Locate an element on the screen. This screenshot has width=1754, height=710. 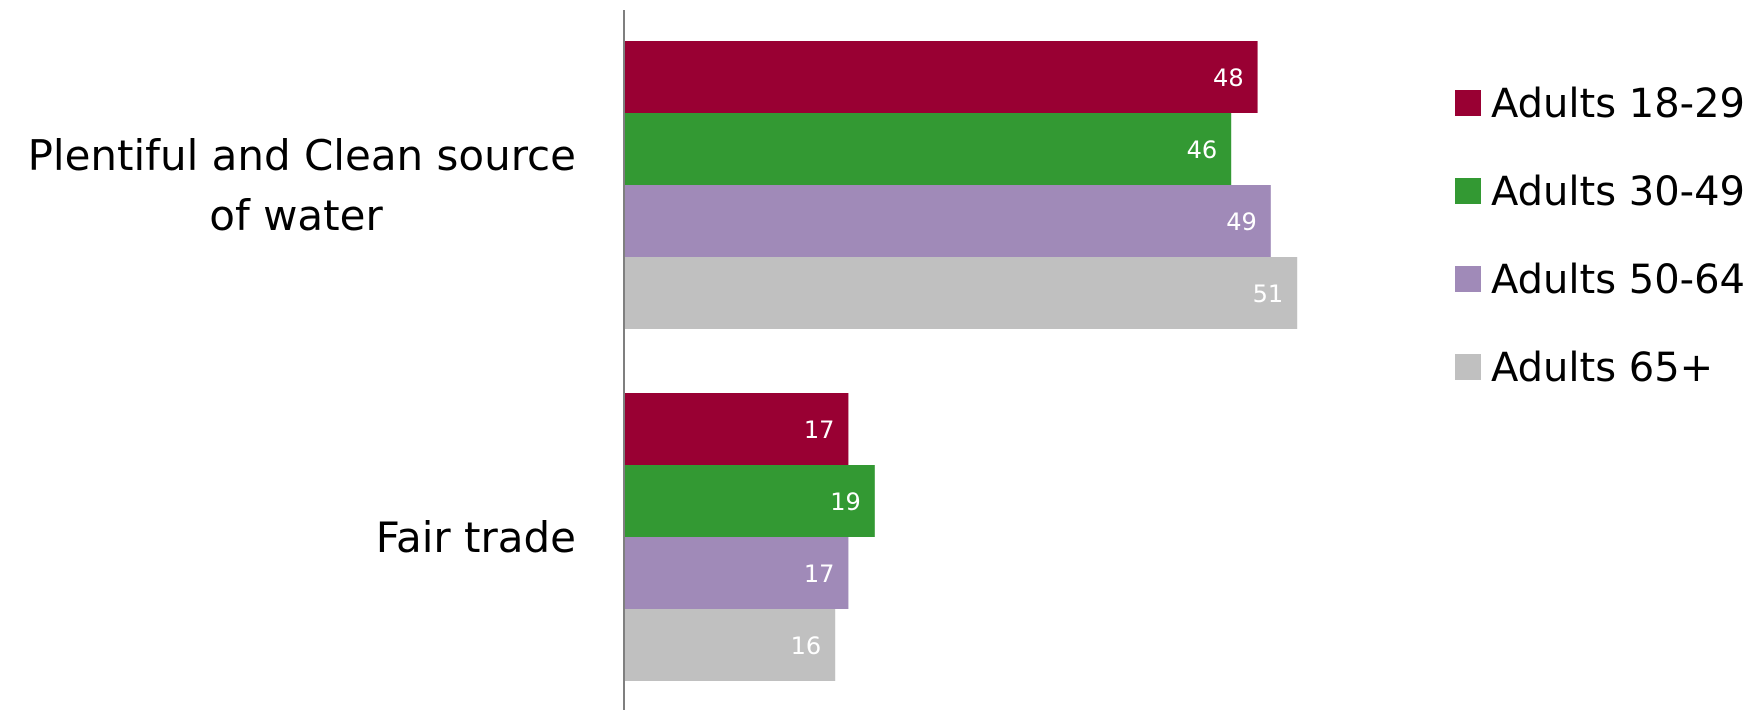
bar-adults-65--cat-0 is located at coordinates (961, 293).